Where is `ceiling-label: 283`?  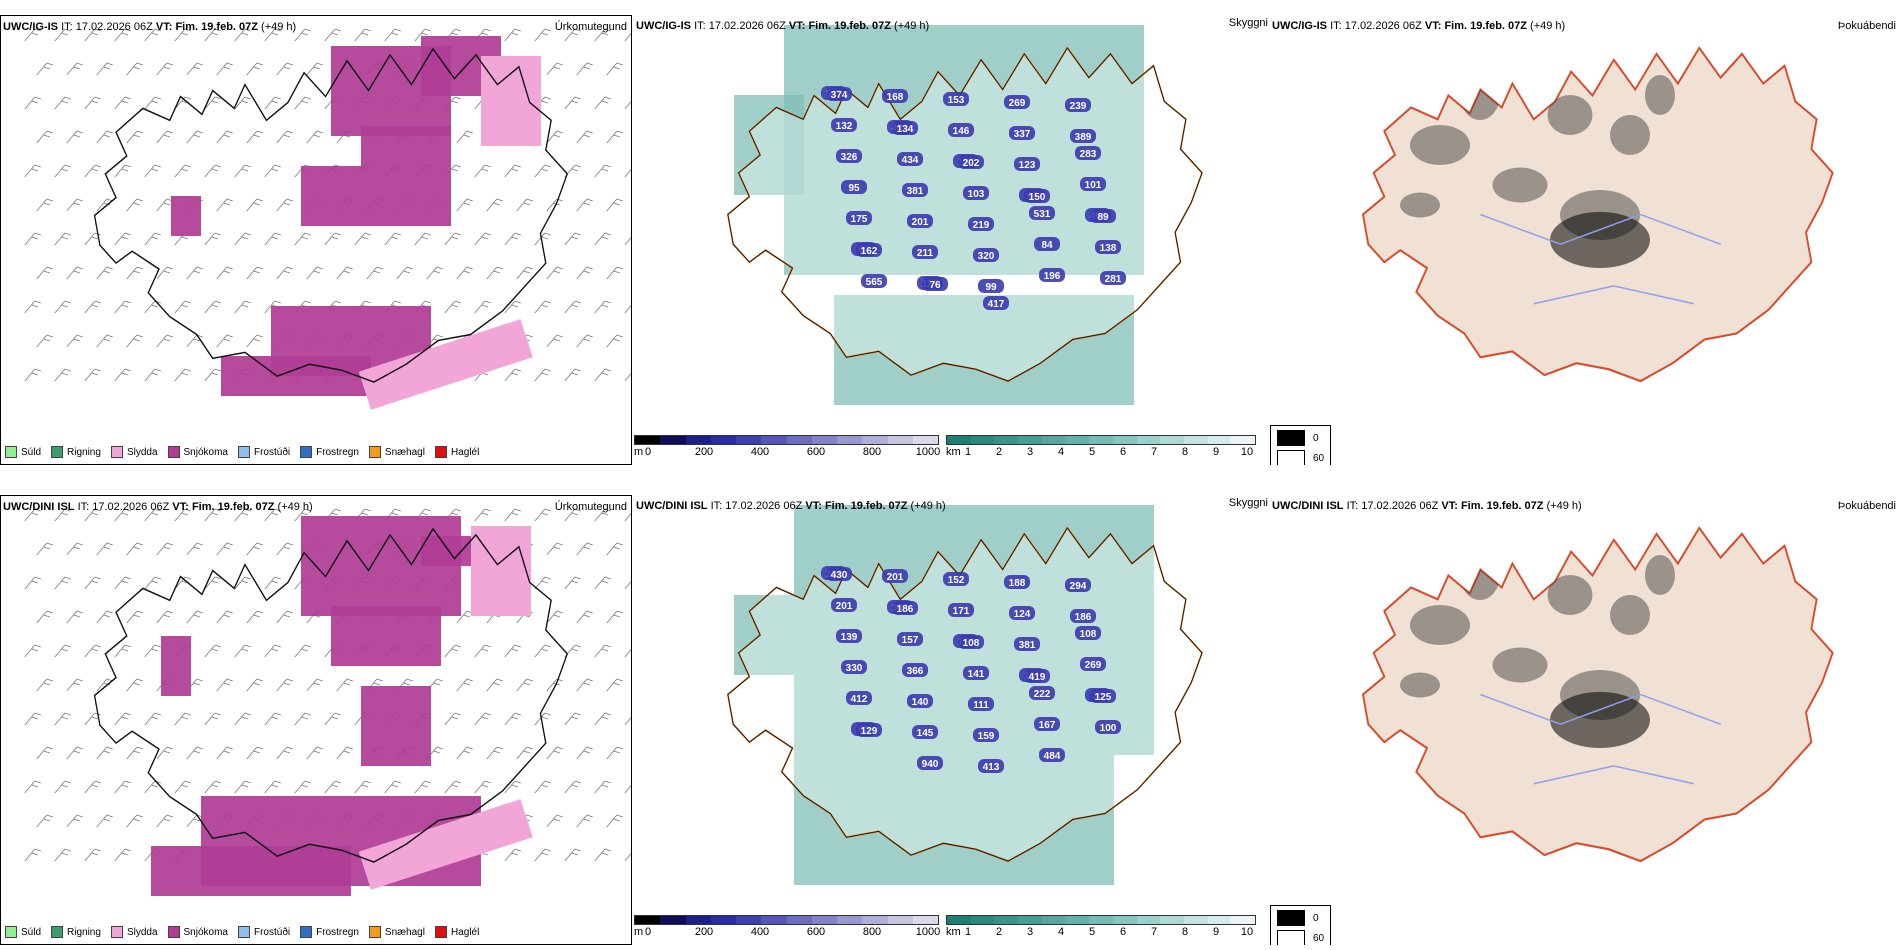 ceiling-label: 283 is located at coordinates (1088, 154).